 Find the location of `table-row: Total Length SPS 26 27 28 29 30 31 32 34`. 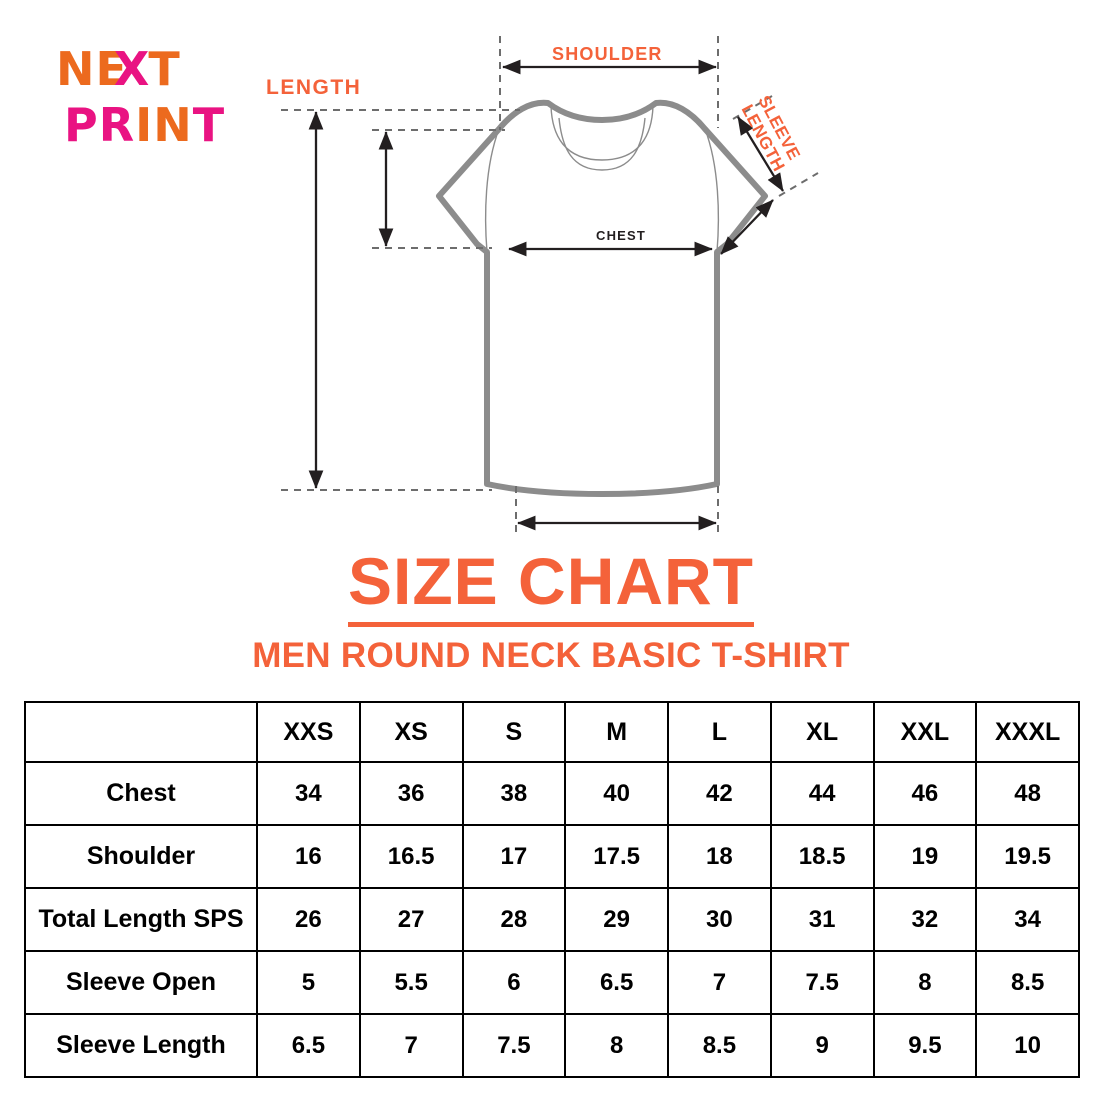

table-row: Total Length SPS 26 27 28 29 30 31 32 34 is located at coordinates (552, 919).